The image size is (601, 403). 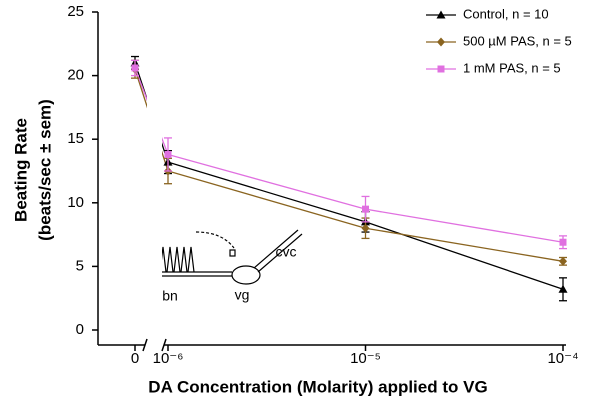 I want to click on annotation: vg, so click(x=242, y=295).